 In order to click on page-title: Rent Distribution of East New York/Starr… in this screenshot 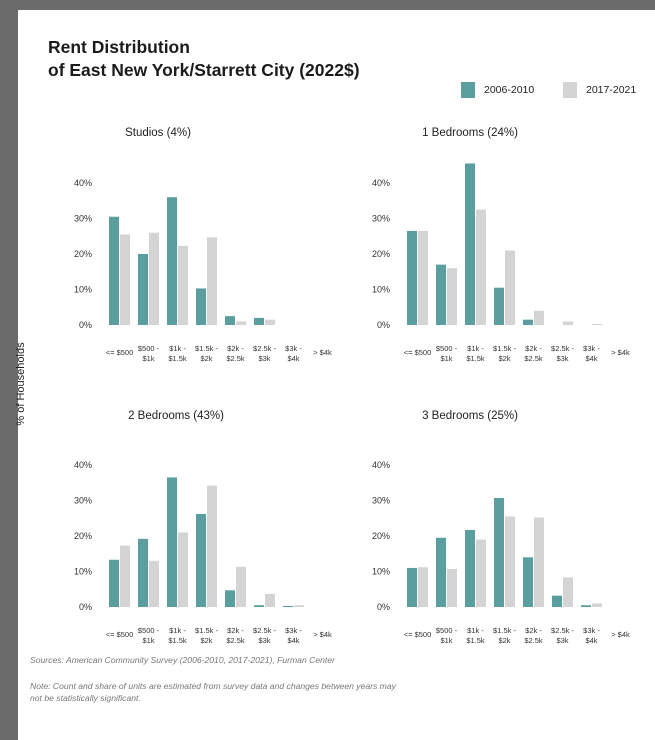, I will do `click(204, 59)`.